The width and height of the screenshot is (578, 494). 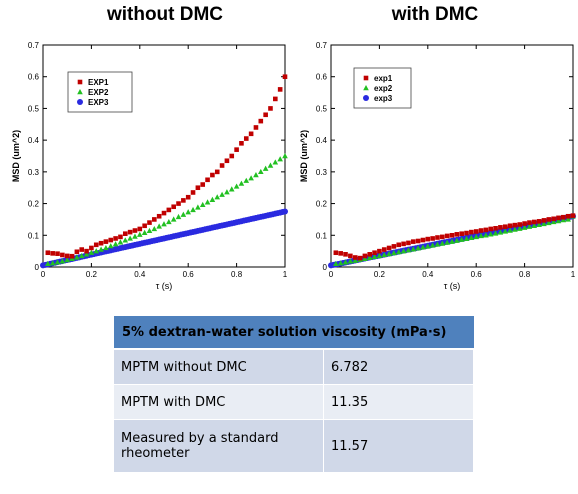 What do you see at coordinates (98, 92) in the screenshot?
I see `legend-label: EXP2` at bounding box center [98, 92].